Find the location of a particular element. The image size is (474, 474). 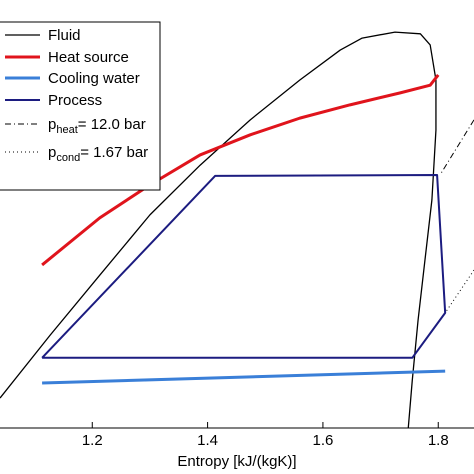

x-tick-label: 1.6 is located at coordinates (322, 440).